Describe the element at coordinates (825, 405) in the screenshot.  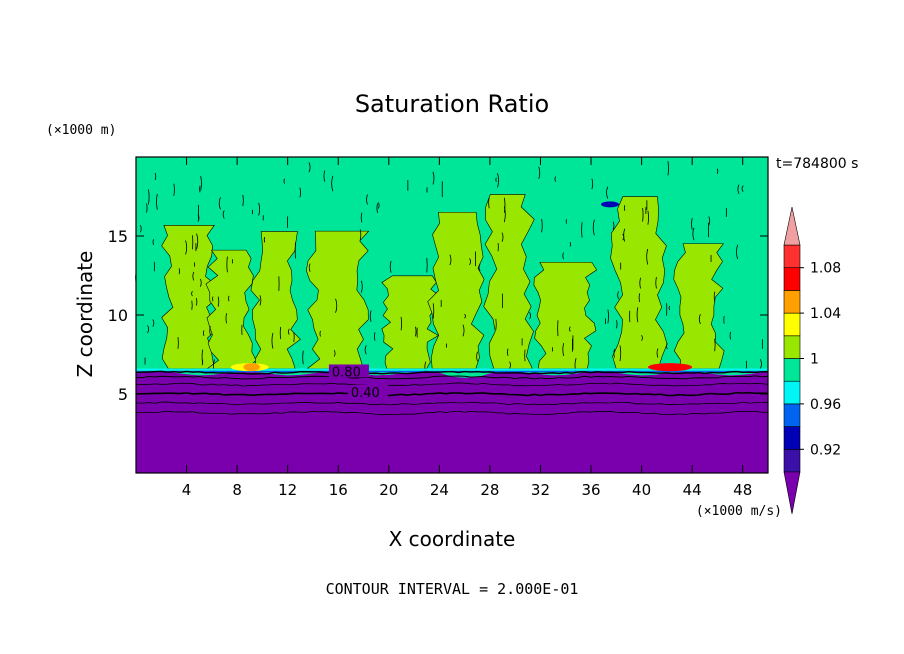
I see `colorbar-tick-label: 0.96` at that location.